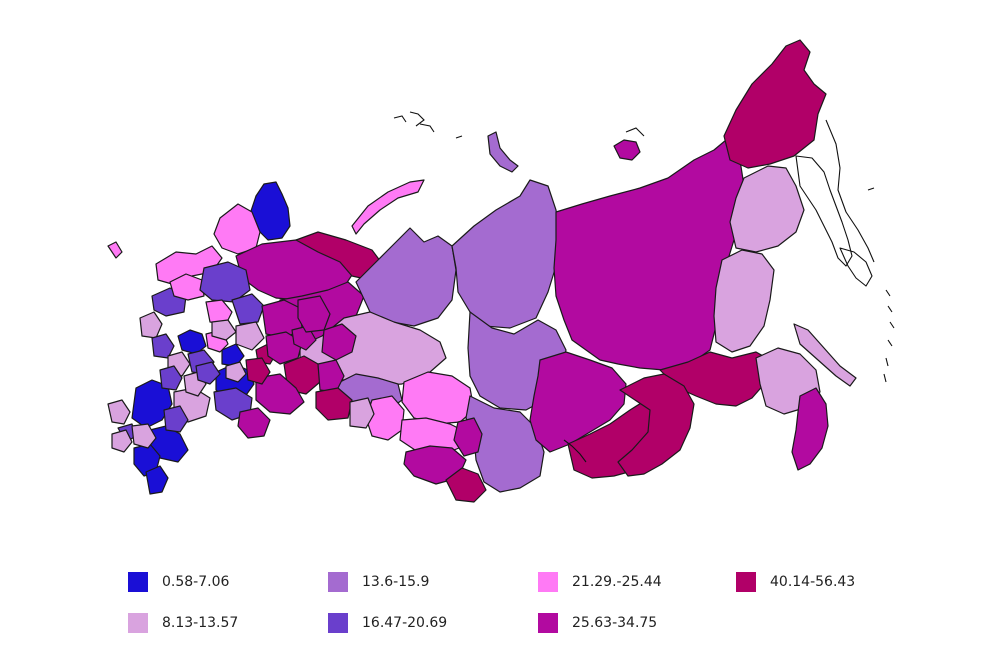 The image size is (1000, 665). I want to click on legend-label-2: 8.13-13.57, so click(200, 623).